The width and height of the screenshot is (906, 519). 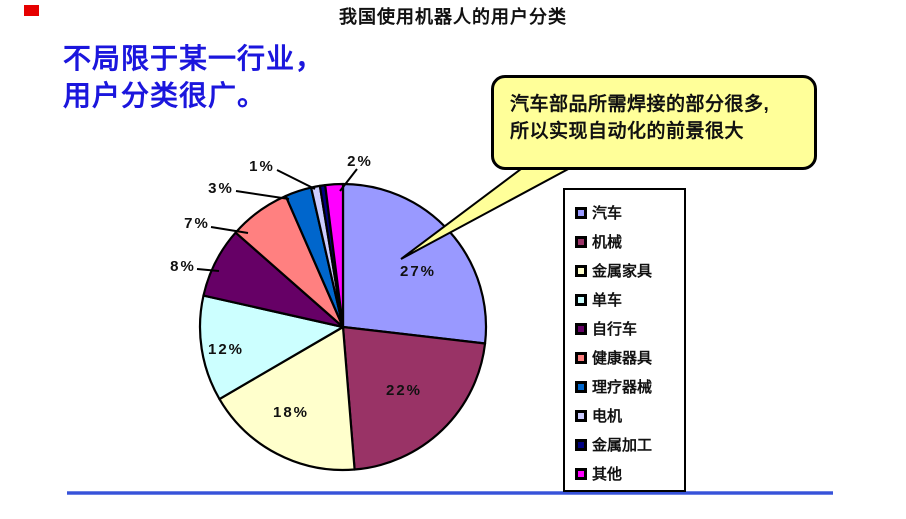 I want to click on legend-item: 金属加工, so click(x=626, y=444).